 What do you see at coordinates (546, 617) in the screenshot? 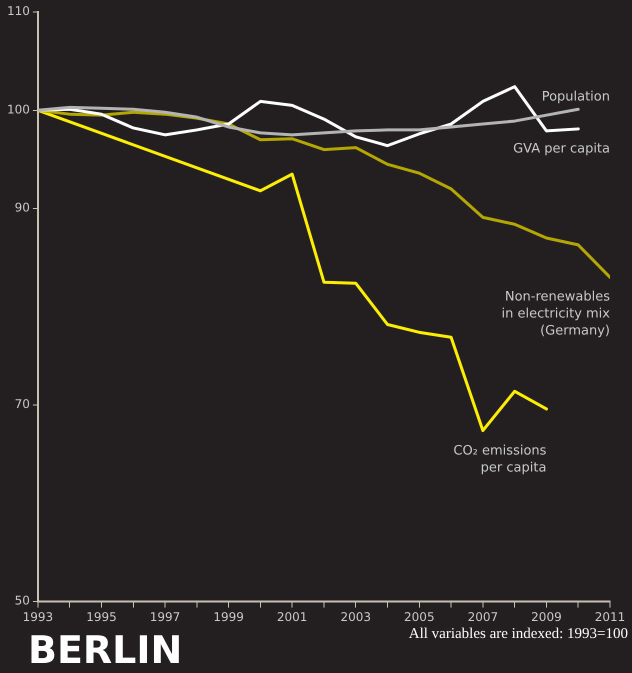
I see `x-tick-label: 2009` at bounding box center [546, 617].